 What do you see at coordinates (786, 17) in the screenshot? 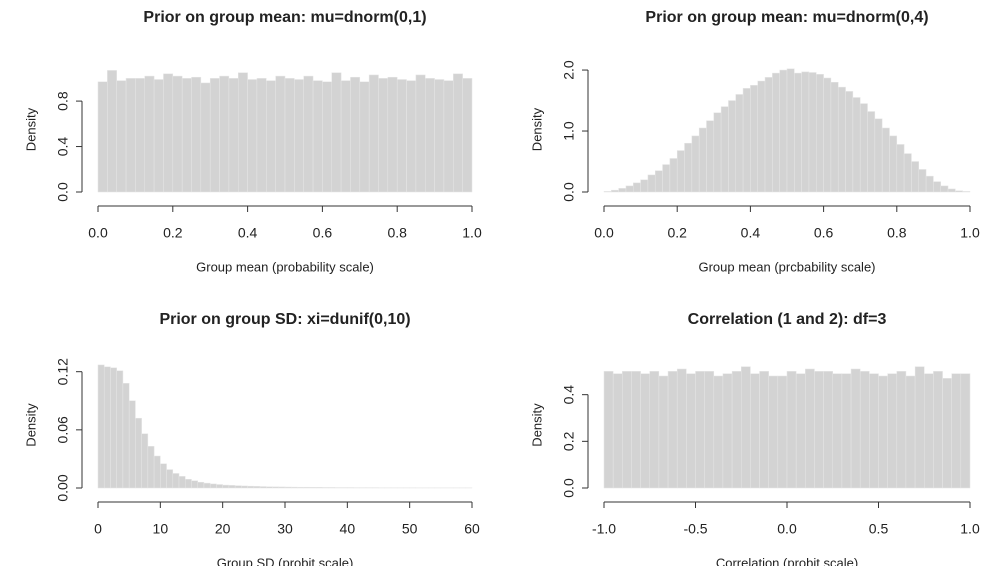
I see `chart-title: Prior on group mean: mu=dnorm(0,4)` at bounding box center [786, 17].